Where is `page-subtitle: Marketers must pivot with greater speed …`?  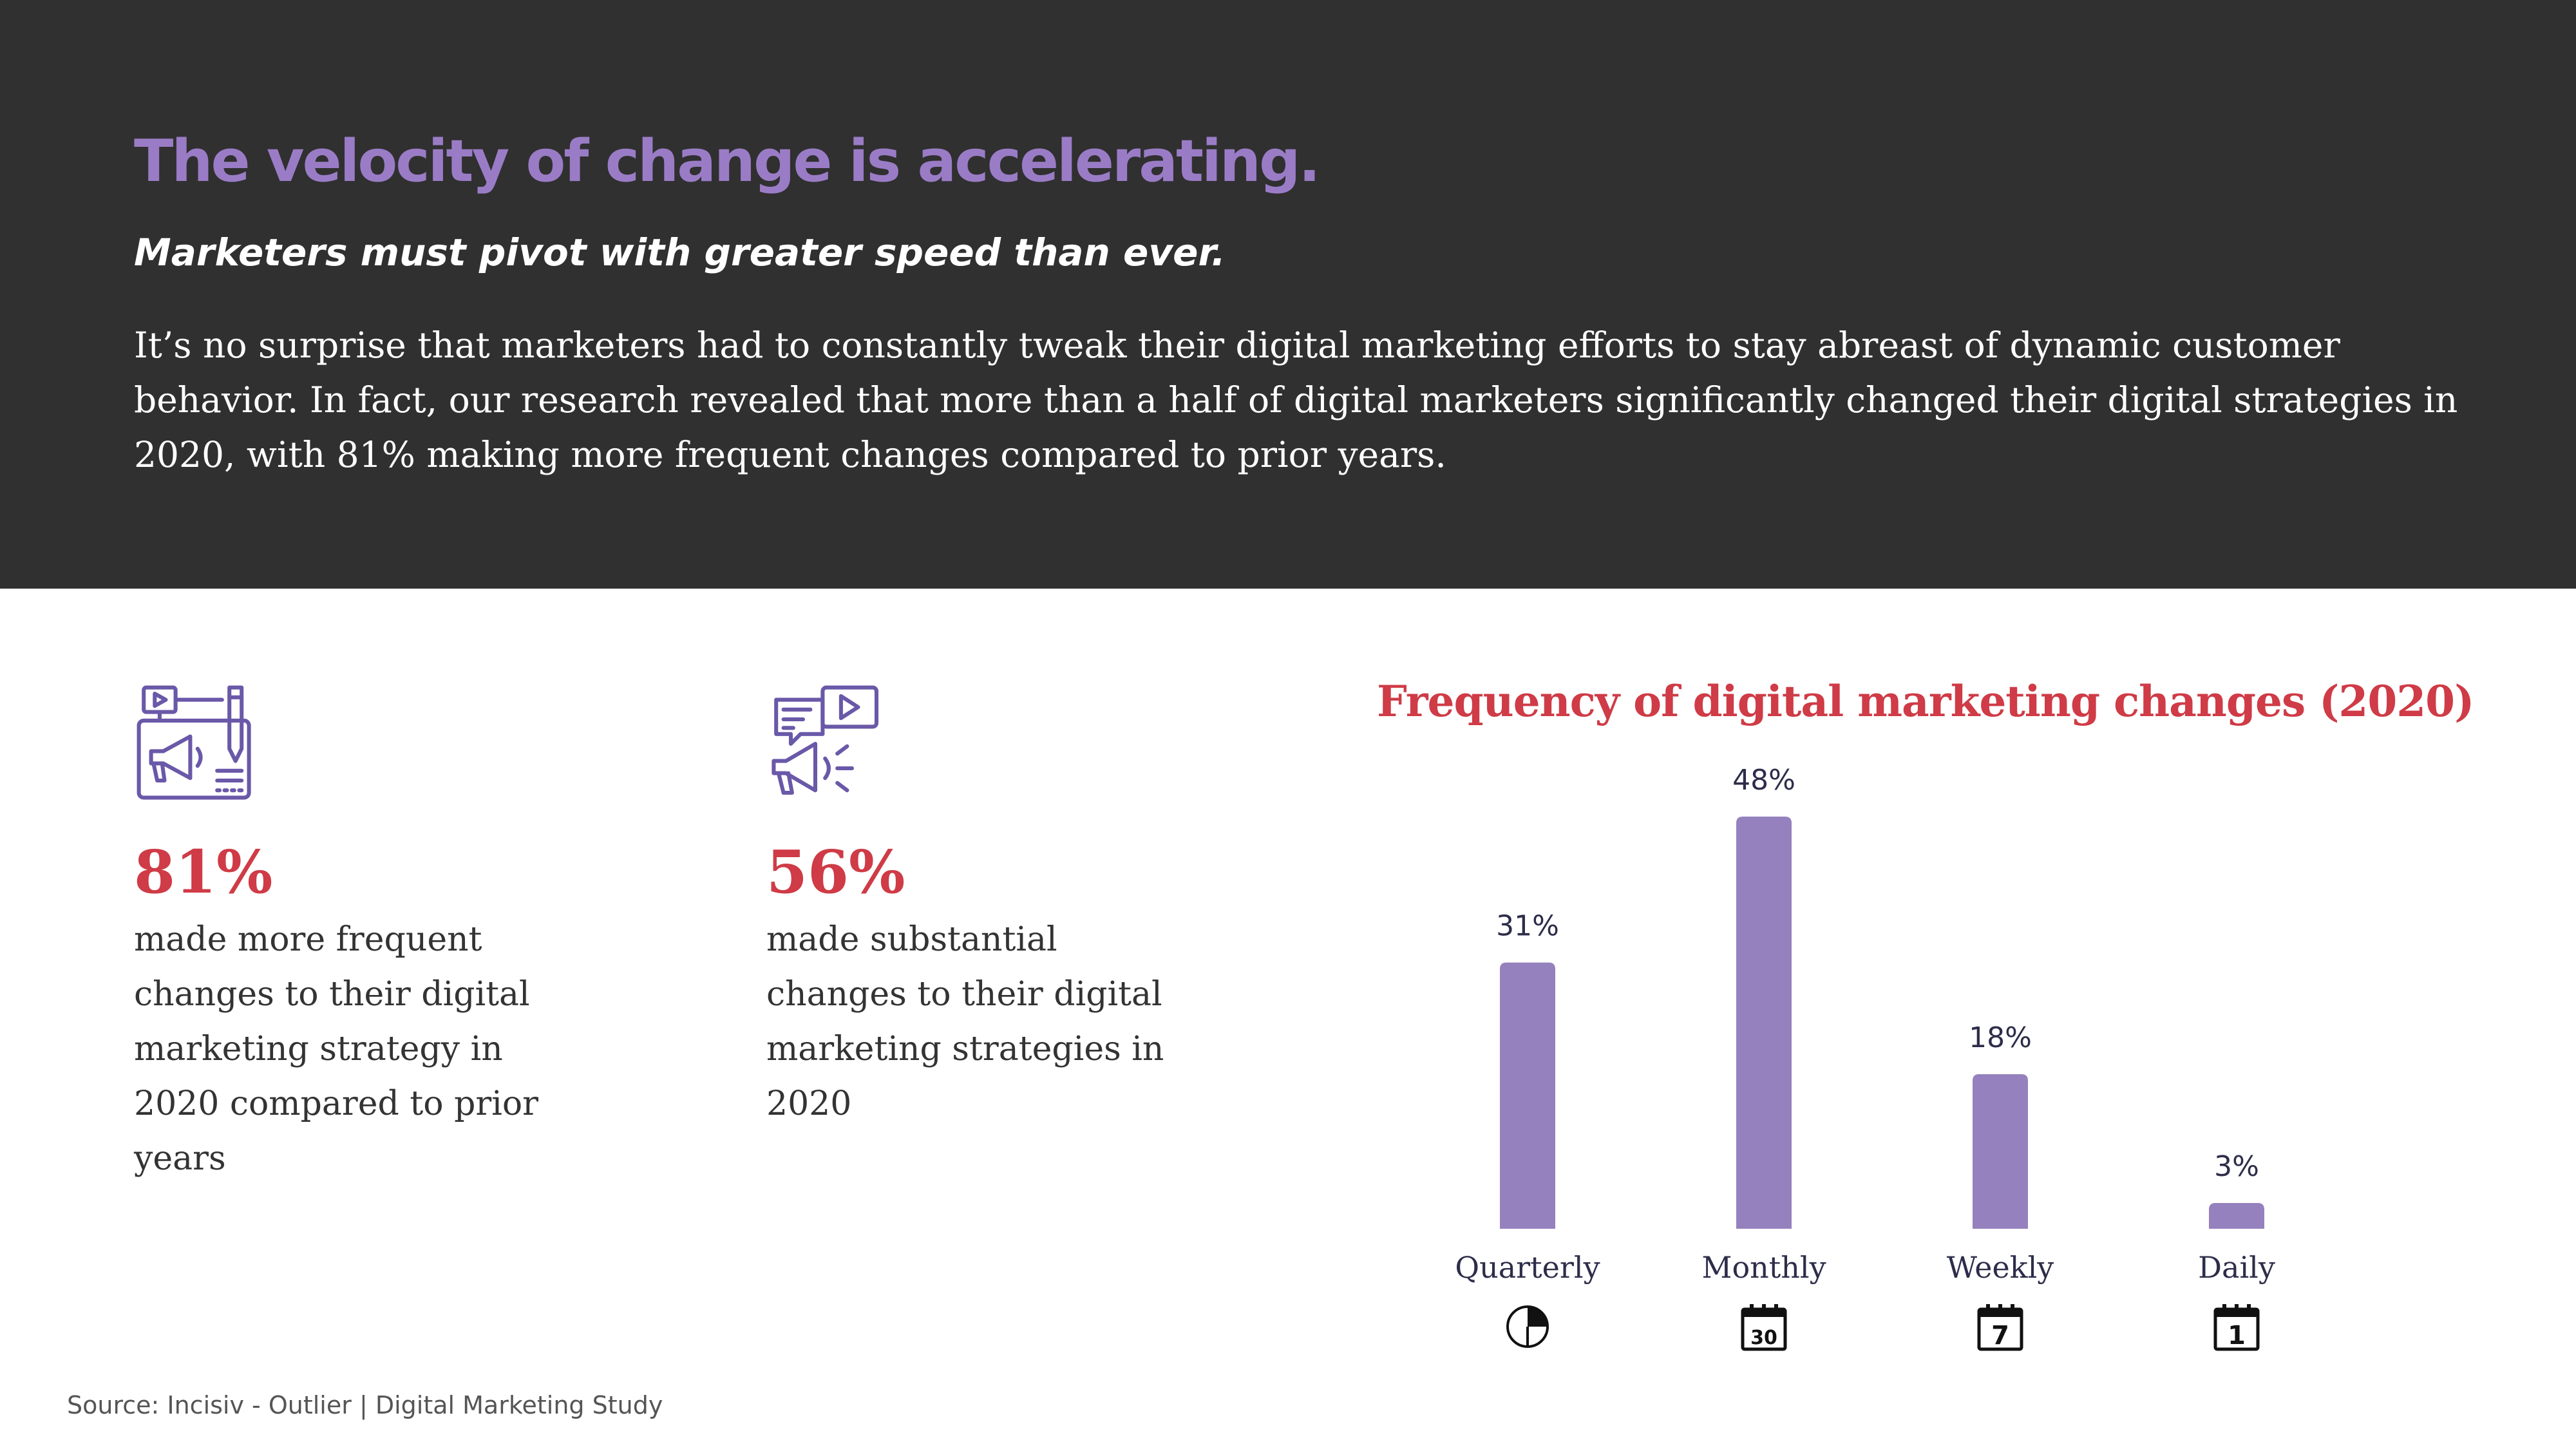
page-subtitle: Marketers must pivot with greater speed … is located at coordinates (680, 253).